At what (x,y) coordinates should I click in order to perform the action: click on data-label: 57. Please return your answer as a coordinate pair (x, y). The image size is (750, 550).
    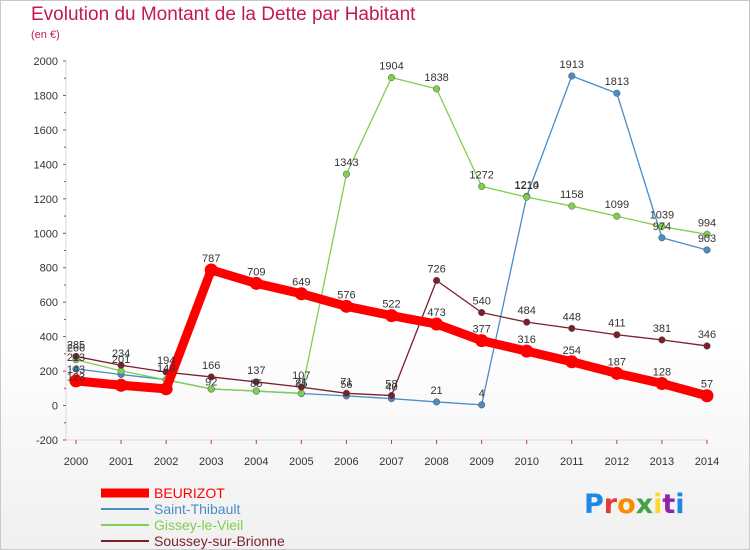
    Looking at the image, I should click on (707, 385).